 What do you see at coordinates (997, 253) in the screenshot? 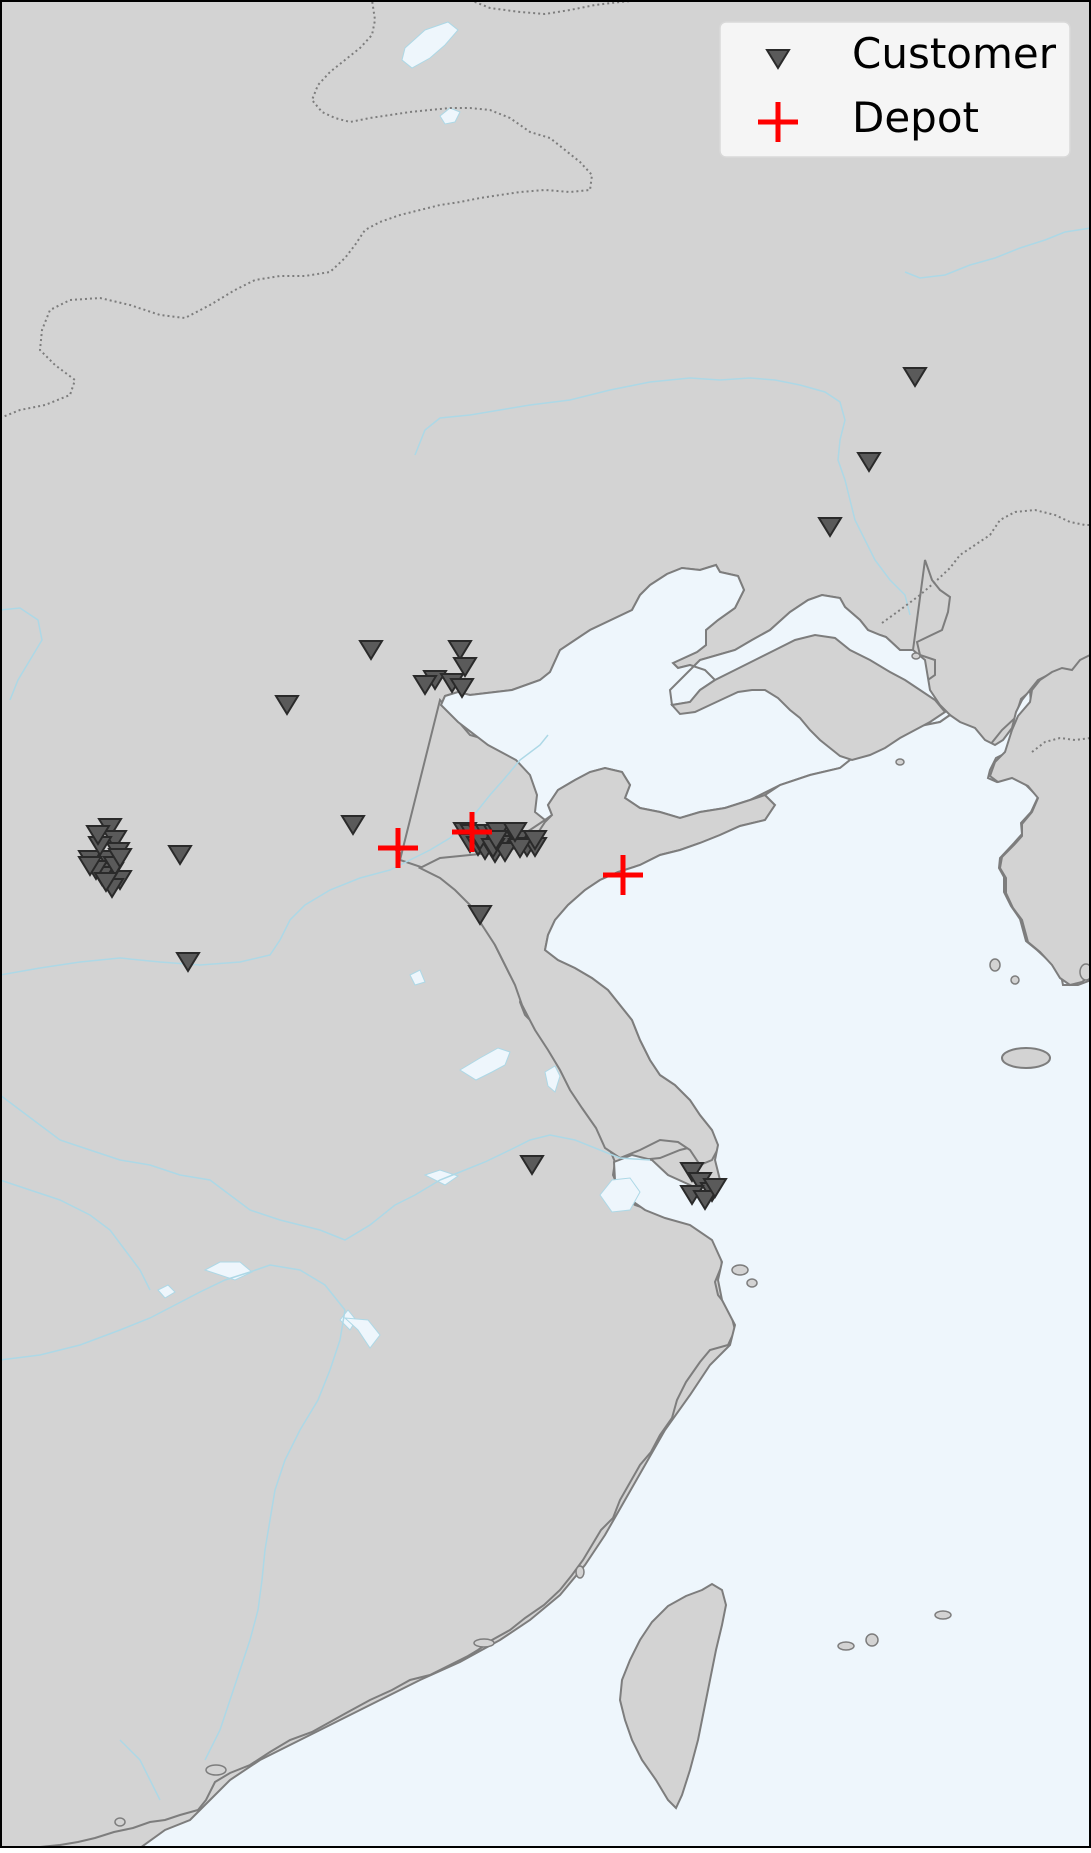
I see `river-northeast` at bounding box center [997, 253].